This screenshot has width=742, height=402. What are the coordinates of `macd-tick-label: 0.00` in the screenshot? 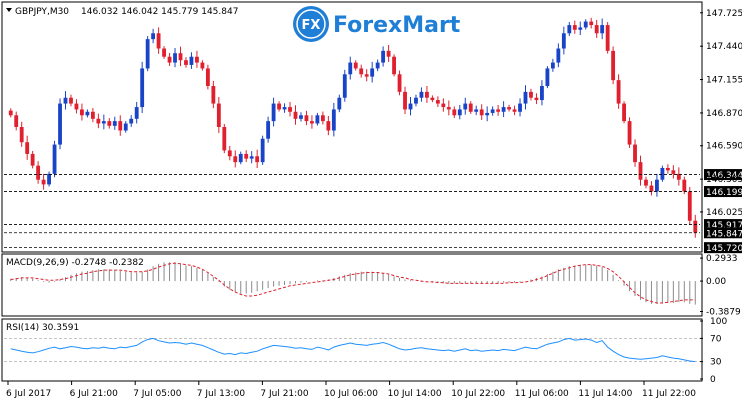 It's located at (716, 282).